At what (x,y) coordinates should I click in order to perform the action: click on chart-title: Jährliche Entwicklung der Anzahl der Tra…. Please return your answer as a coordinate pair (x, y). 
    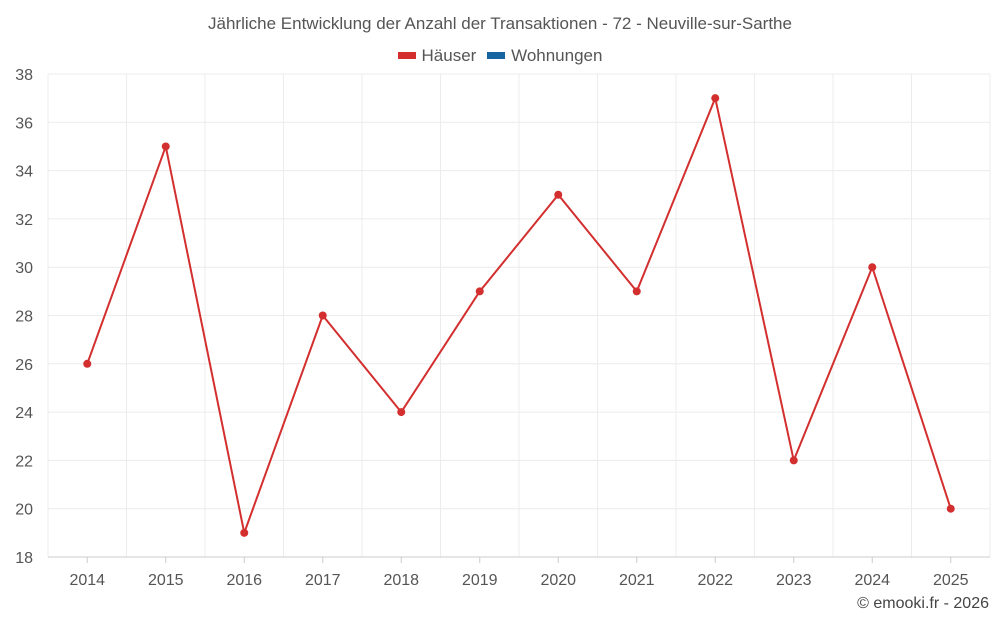
    Looking at the image, I should click on (500, 23).